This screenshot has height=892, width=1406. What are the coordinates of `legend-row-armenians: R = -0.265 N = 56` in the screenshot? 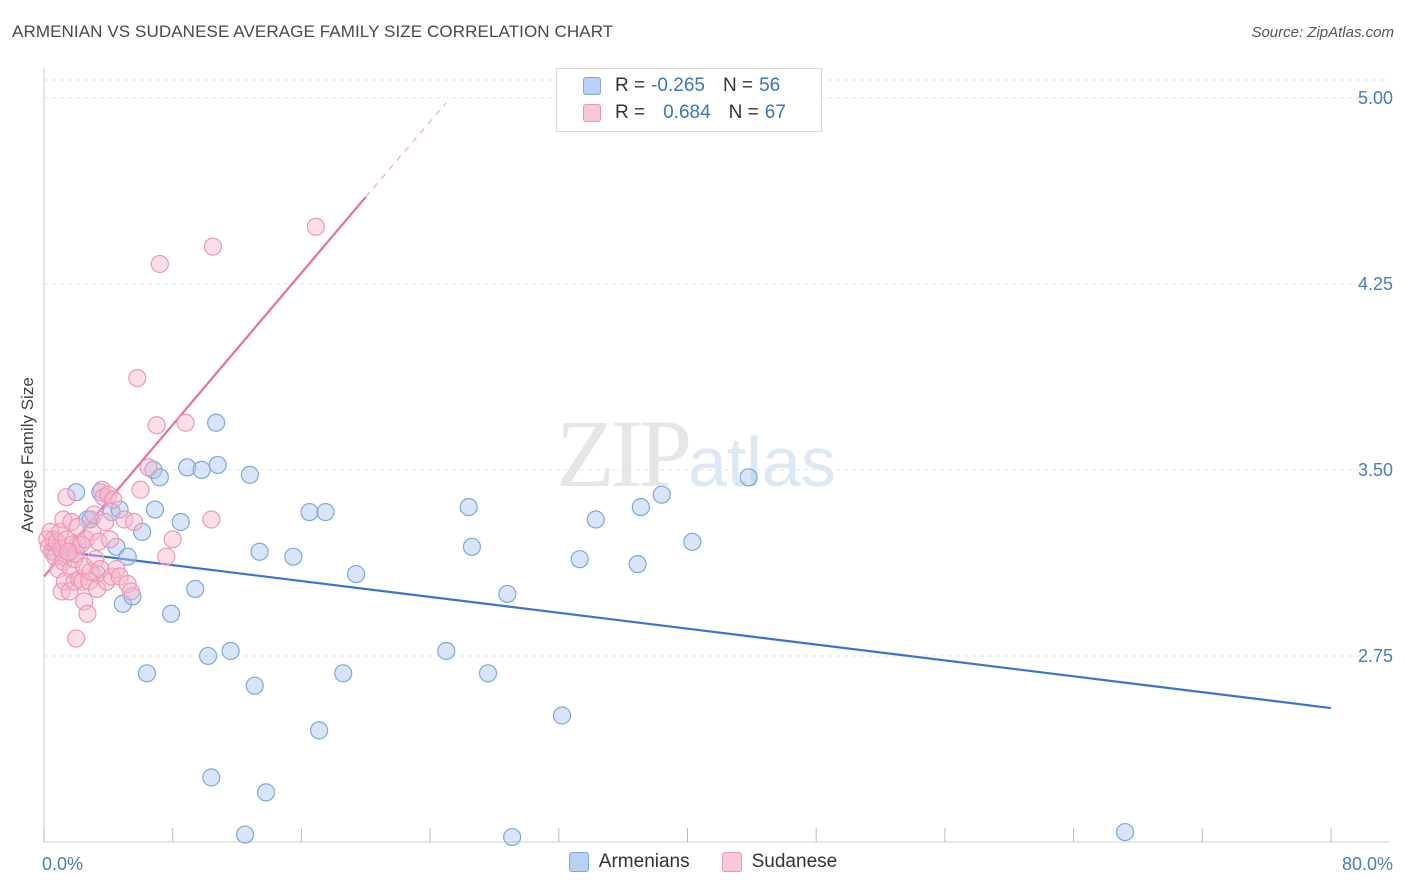 It's located at (681, 86).